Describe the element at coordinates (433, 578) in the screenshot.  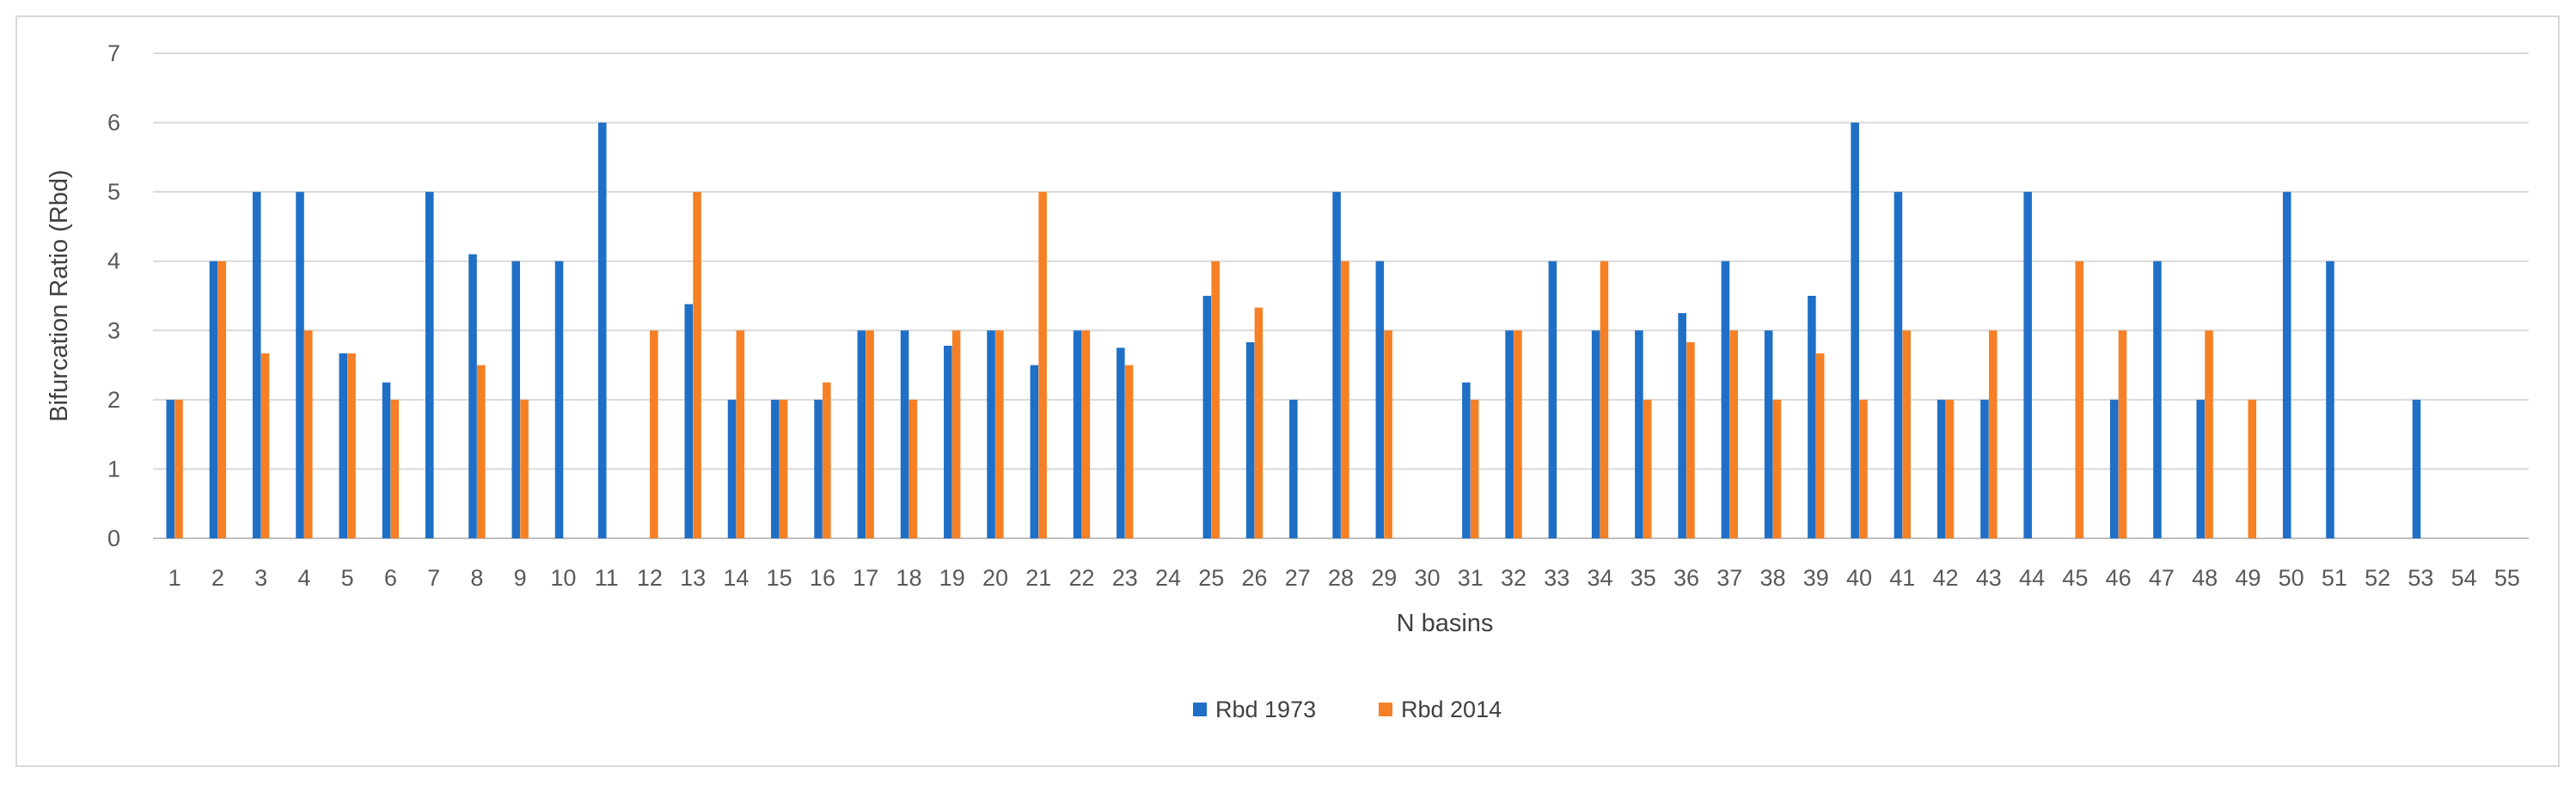
I see `x-tick-label: 7` at that location.